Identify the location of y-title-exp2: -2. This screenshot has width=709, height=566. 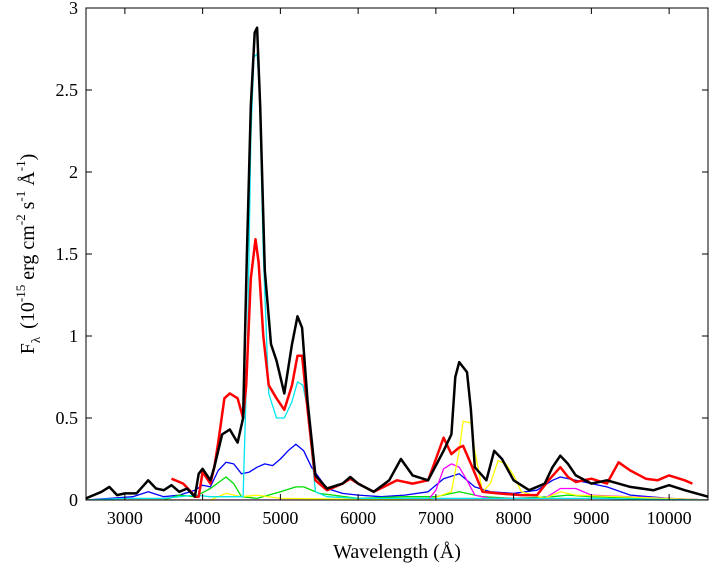
(20, 219).